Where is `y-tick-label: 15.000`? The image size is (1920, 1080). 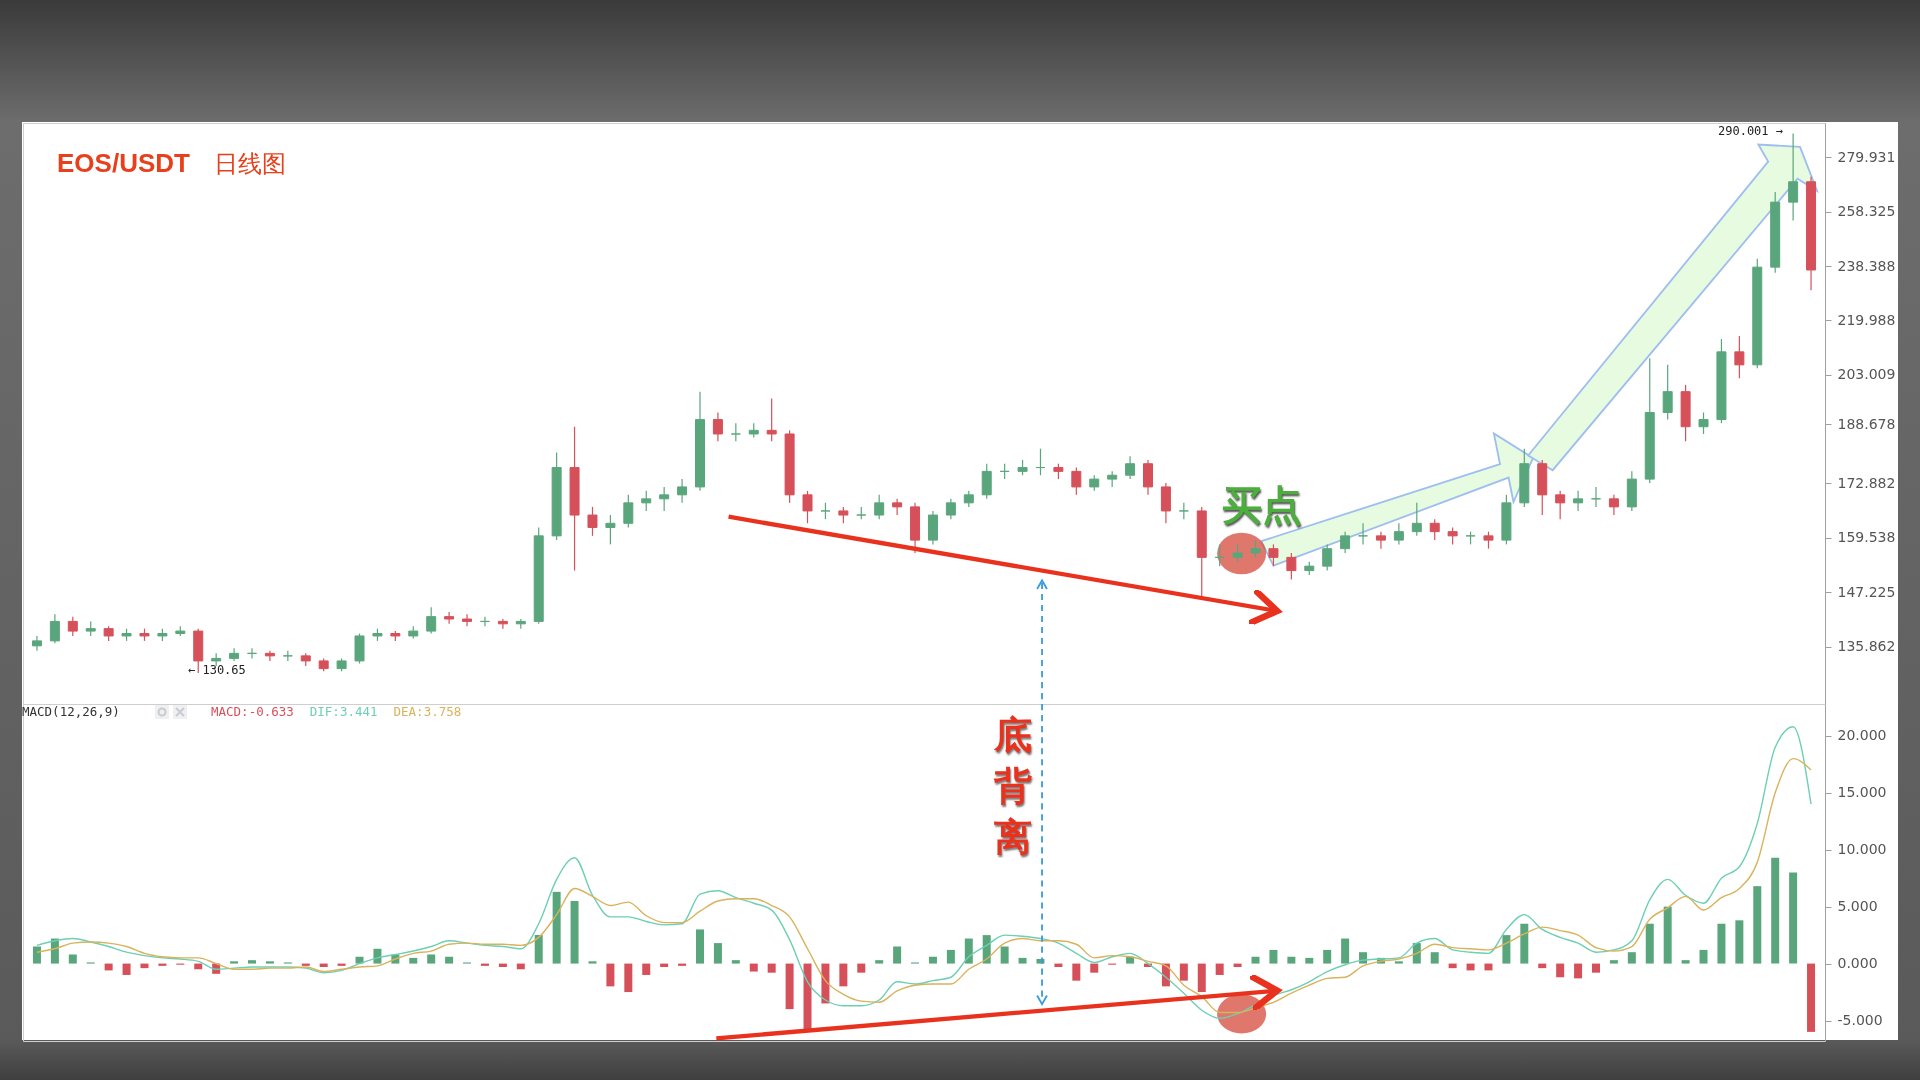 y-tick-label: 15.000 is located at coordinates (1862, 792).